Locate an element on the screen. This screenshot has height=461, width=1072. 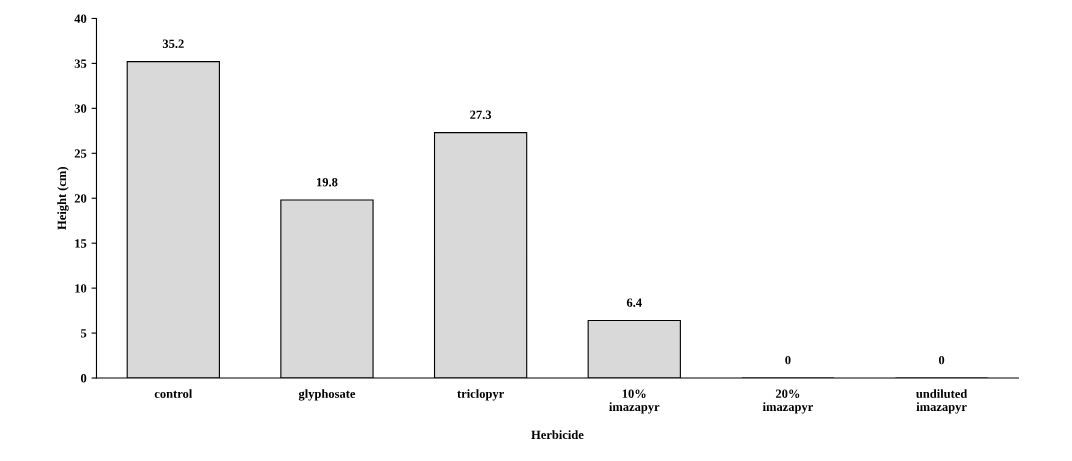
data-label: 19.8 is located at coordinates (327, 182).